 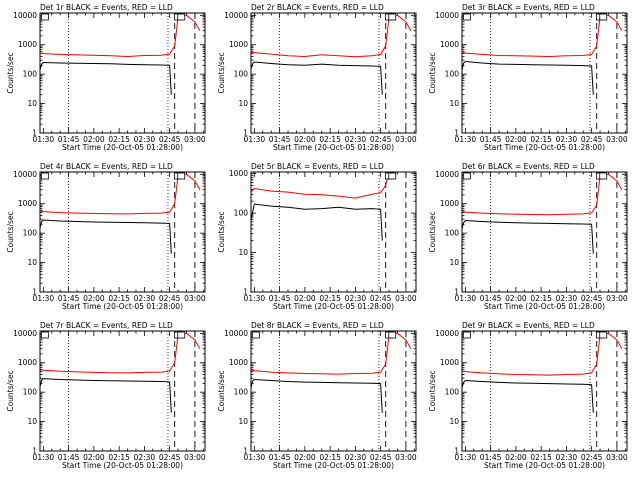 What do you see at coordinates (317, 325) in the screenshot?
I see `panel-title: Det 8r BLACK = Events, RED = LLD` at bounding box center [317, 325].